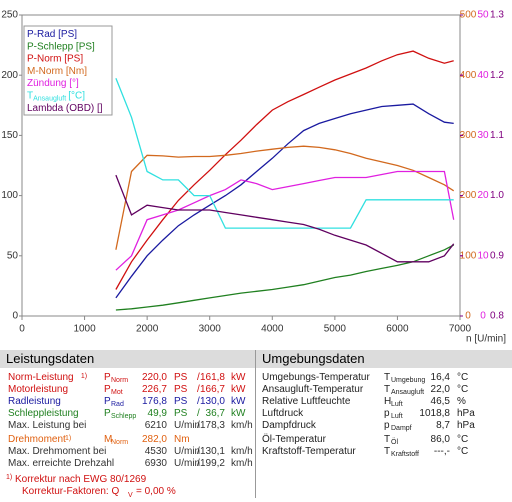 The width and height of the screenshot is (512, 502). Describe the element at coordinates (388, 401) in the screenshot. I see `symbol: H` at that location.